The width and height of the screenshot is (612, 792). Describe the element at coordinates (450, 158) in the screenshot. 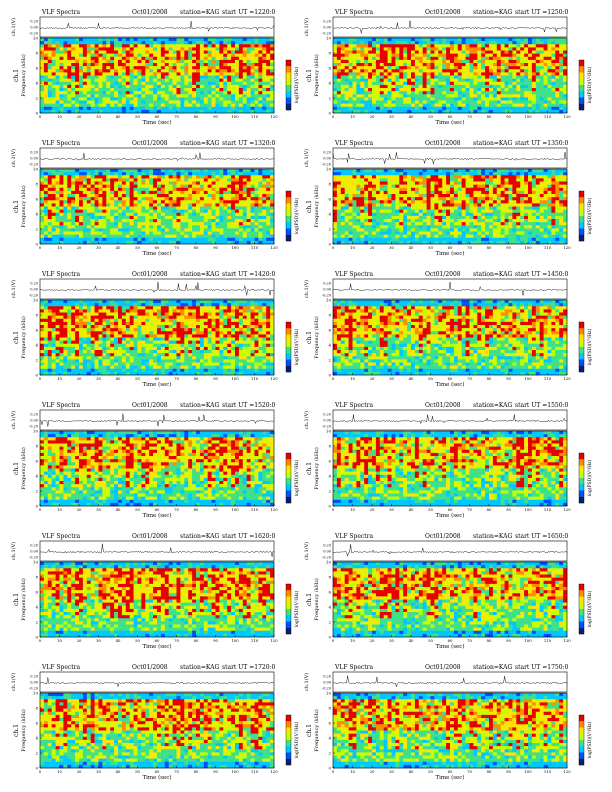

I see `waveform-frame` at that location.